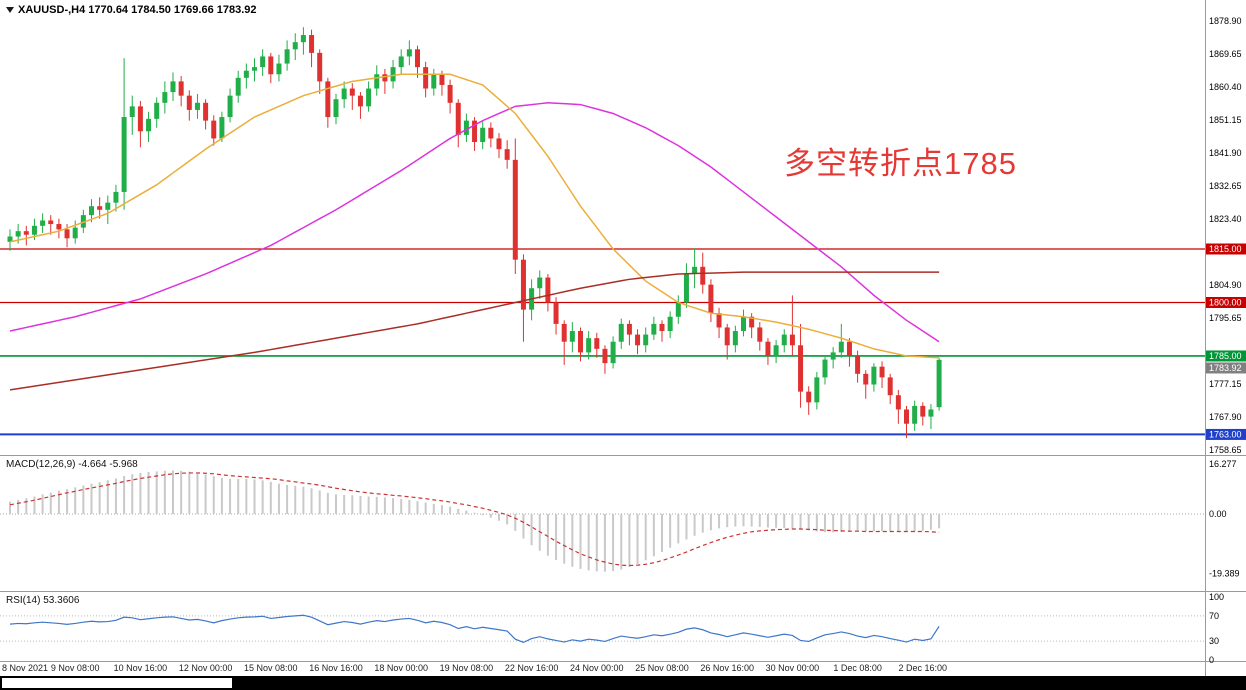  I want to click on time-label: 2 Dec 16:00, so click(923, 668).